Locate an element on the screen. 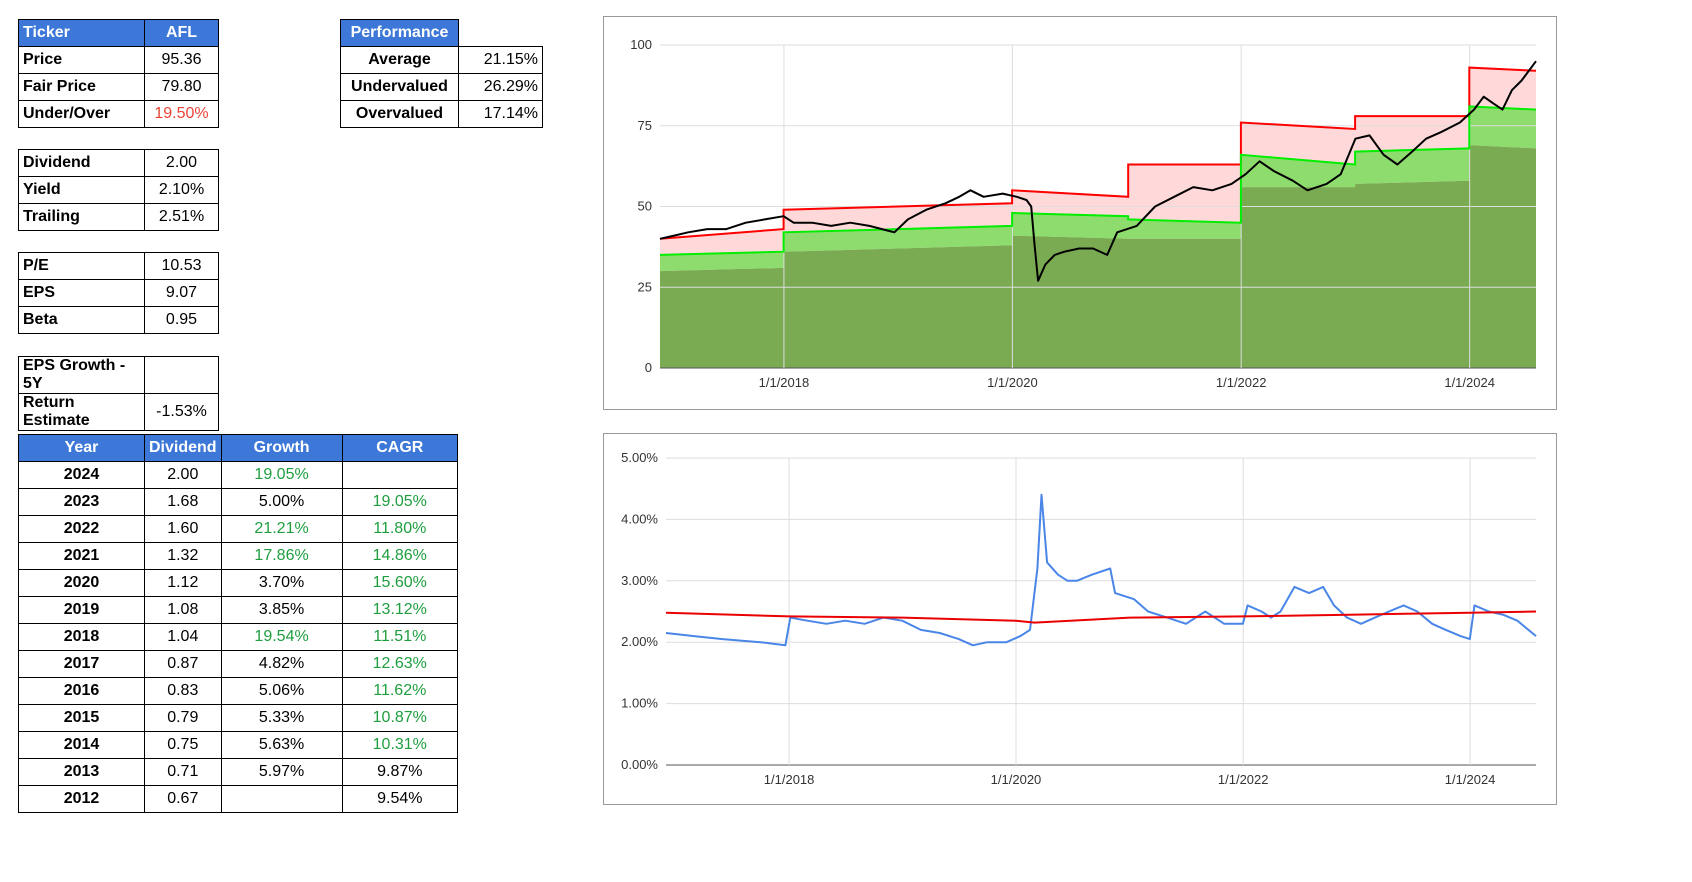 This screenshot has width=1692, height=882. table-row: 2017 0.87 4.82% 12.63% is located at coordinates (238, 664).